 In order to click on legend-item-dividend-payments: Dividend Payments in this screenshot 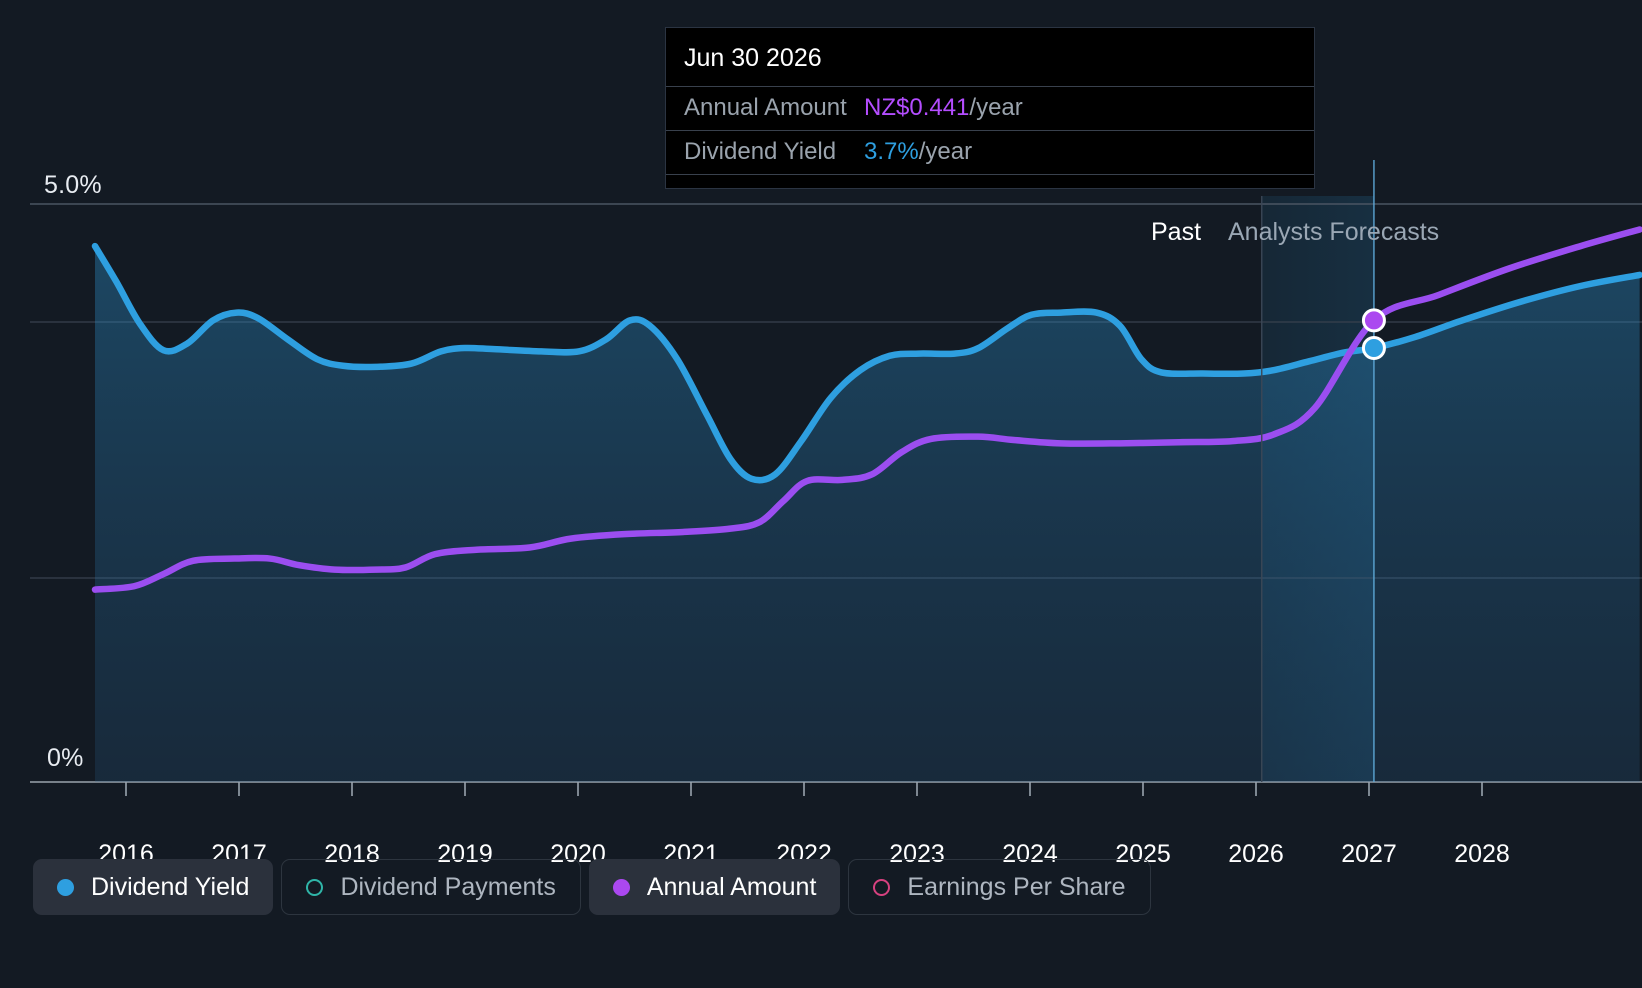, I will do `click(431, 887)`.